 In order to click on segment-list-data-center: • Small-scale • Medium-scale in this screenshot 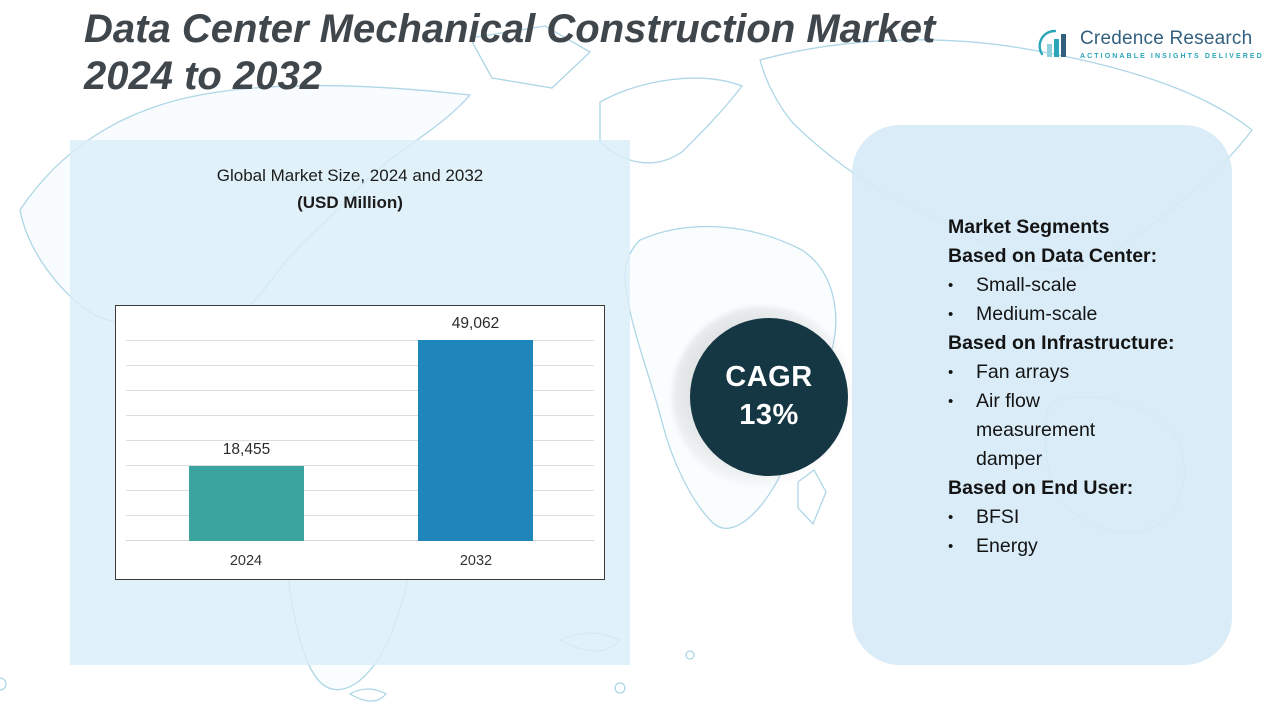, I will do `click(1072, 300)`.